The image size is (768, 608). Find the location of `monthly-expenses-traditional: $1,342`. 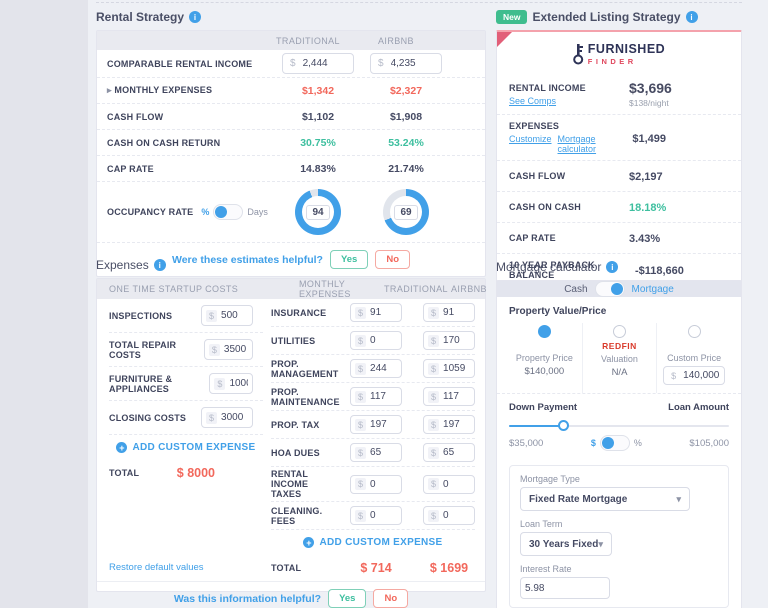

monthly-expenses-traditional: $1,342 is located at coordinates (318, 90).